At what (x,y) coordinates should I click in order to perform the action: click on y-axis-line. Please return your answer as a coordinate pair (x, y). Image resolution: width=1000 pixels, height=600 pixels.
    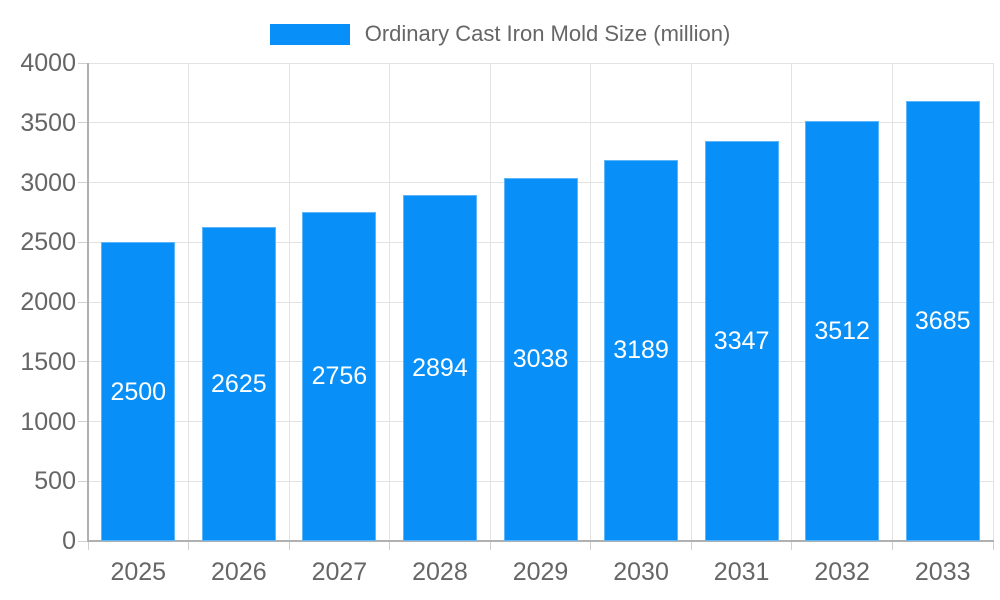
    Looking at the image, I should click on (88, 302).